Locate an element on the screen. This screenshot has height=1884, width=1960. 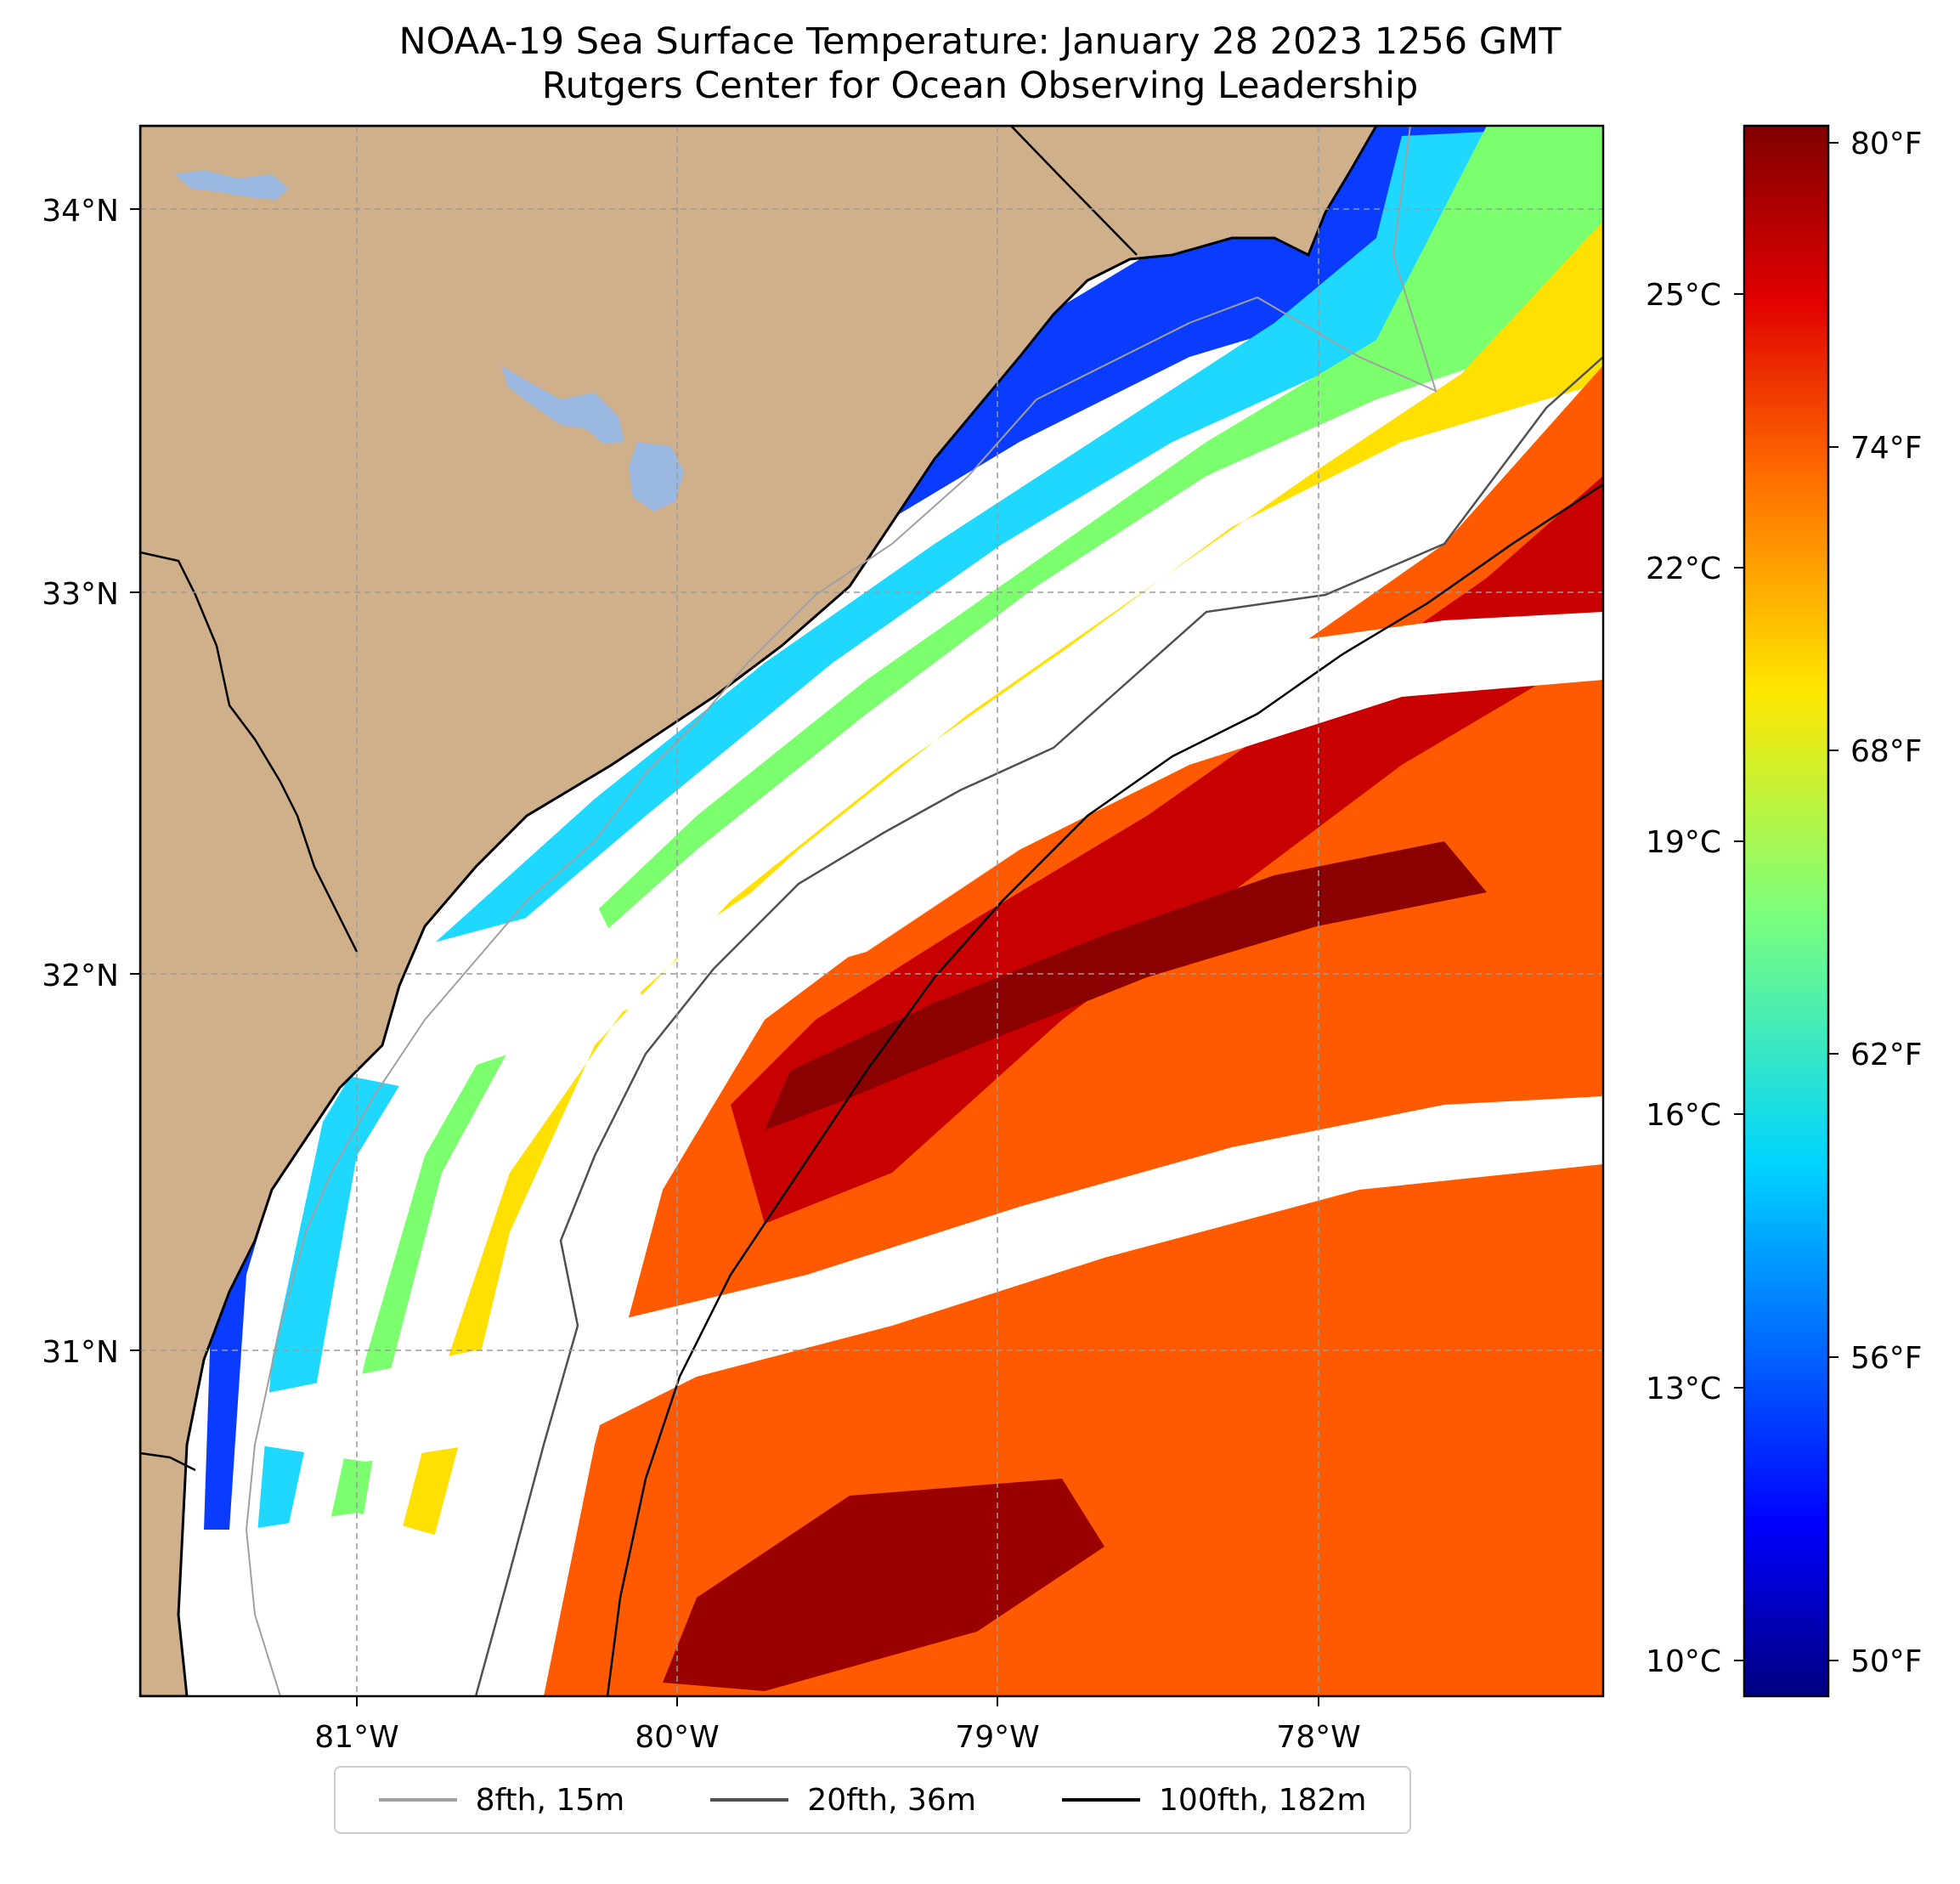
lon-label-80: 80°W is located at coordinates (677, 1737).